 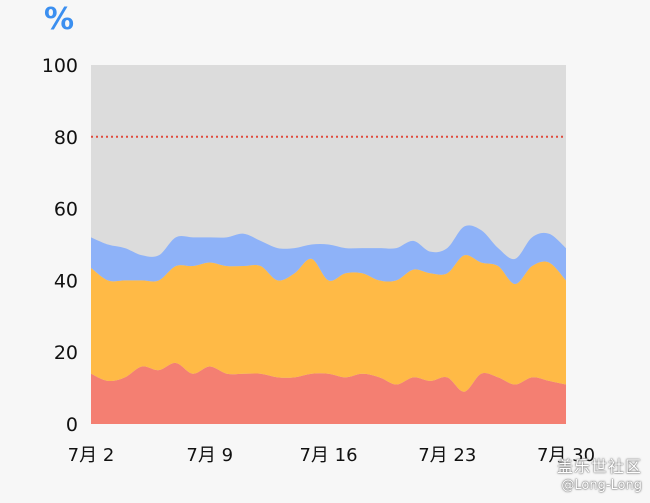 I want to click on y-tick-20: 20, so click(x=66, y=353).